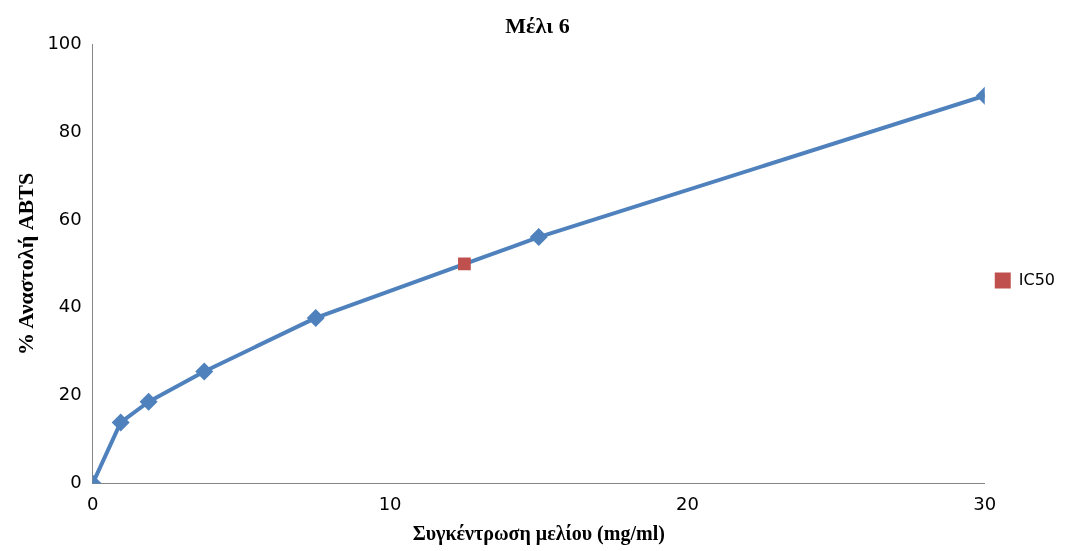  What do you see at coordinates (70, 218) in the screenshot?
I see `y-tick-label: 60` at bounding box center [70, 218].